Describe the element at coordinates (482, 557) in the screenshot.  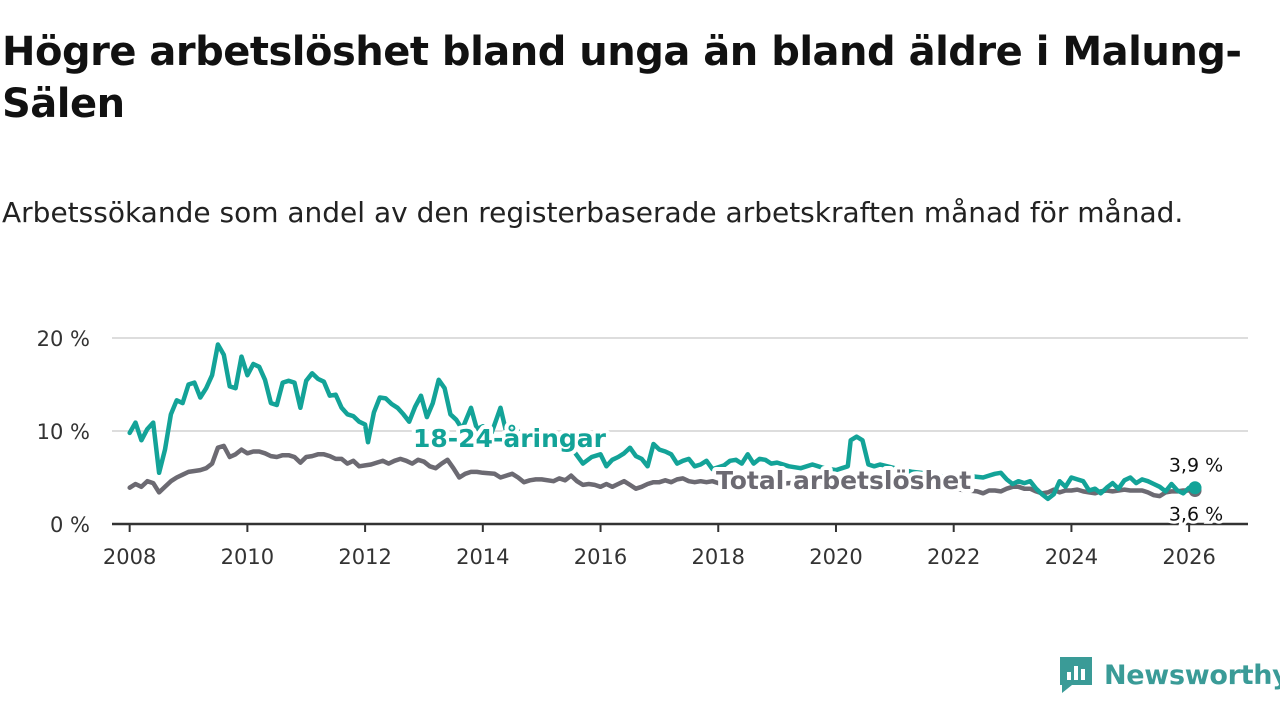
I see `x-tick-label: 2014` at that location.